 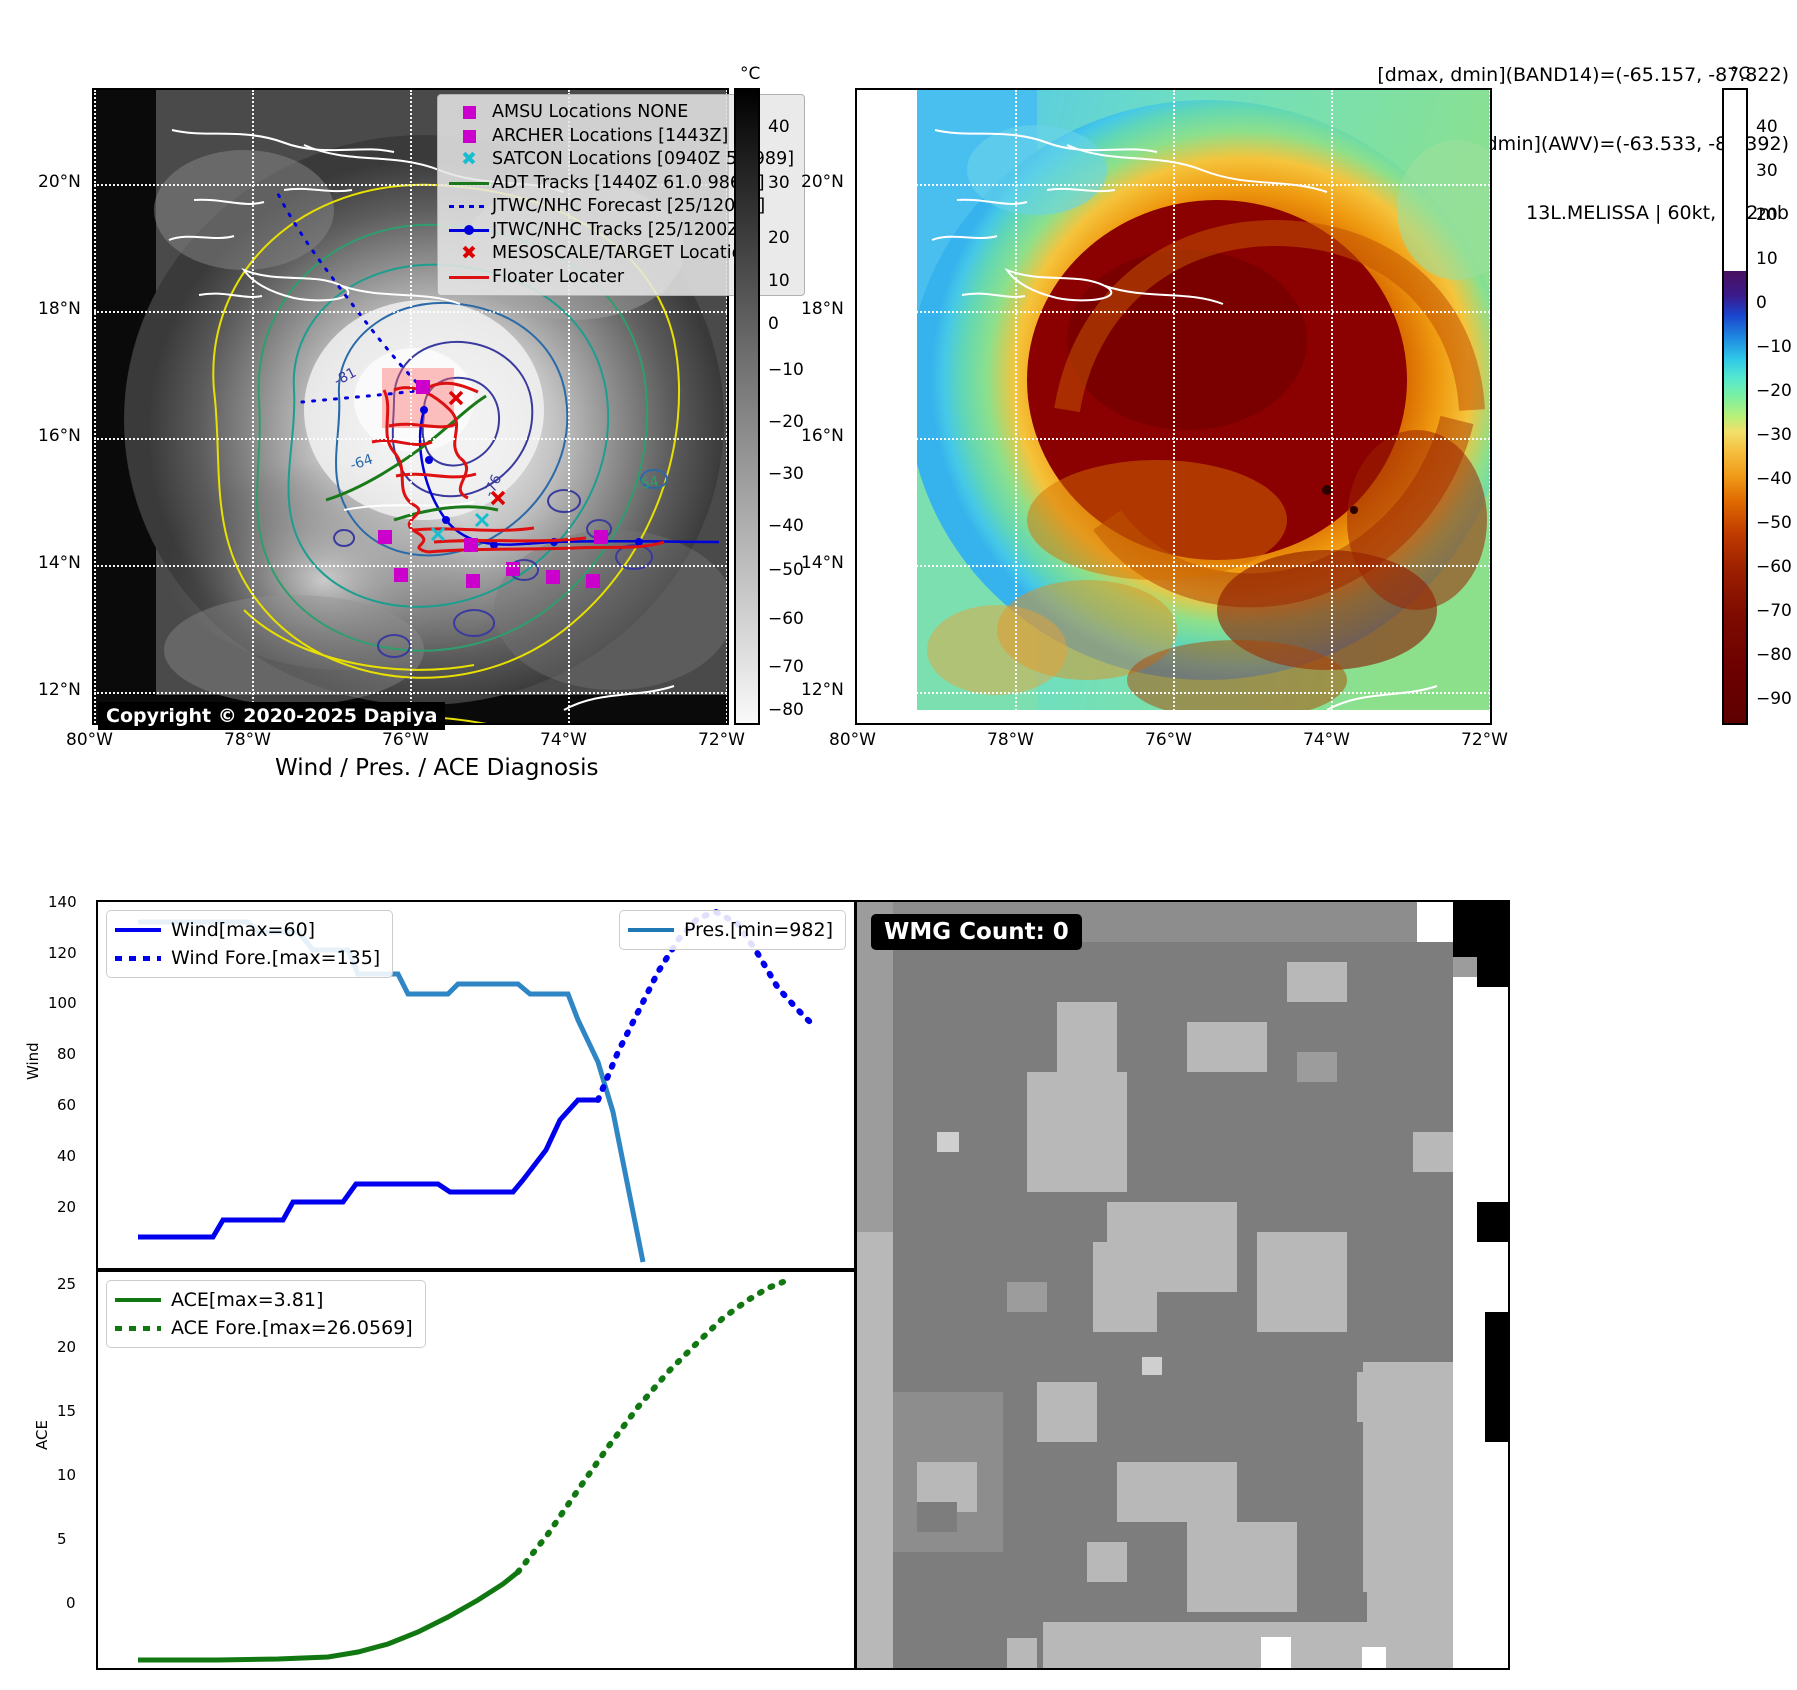 I want to click on ace-ytick: 15, so click(x=67, y=1411).